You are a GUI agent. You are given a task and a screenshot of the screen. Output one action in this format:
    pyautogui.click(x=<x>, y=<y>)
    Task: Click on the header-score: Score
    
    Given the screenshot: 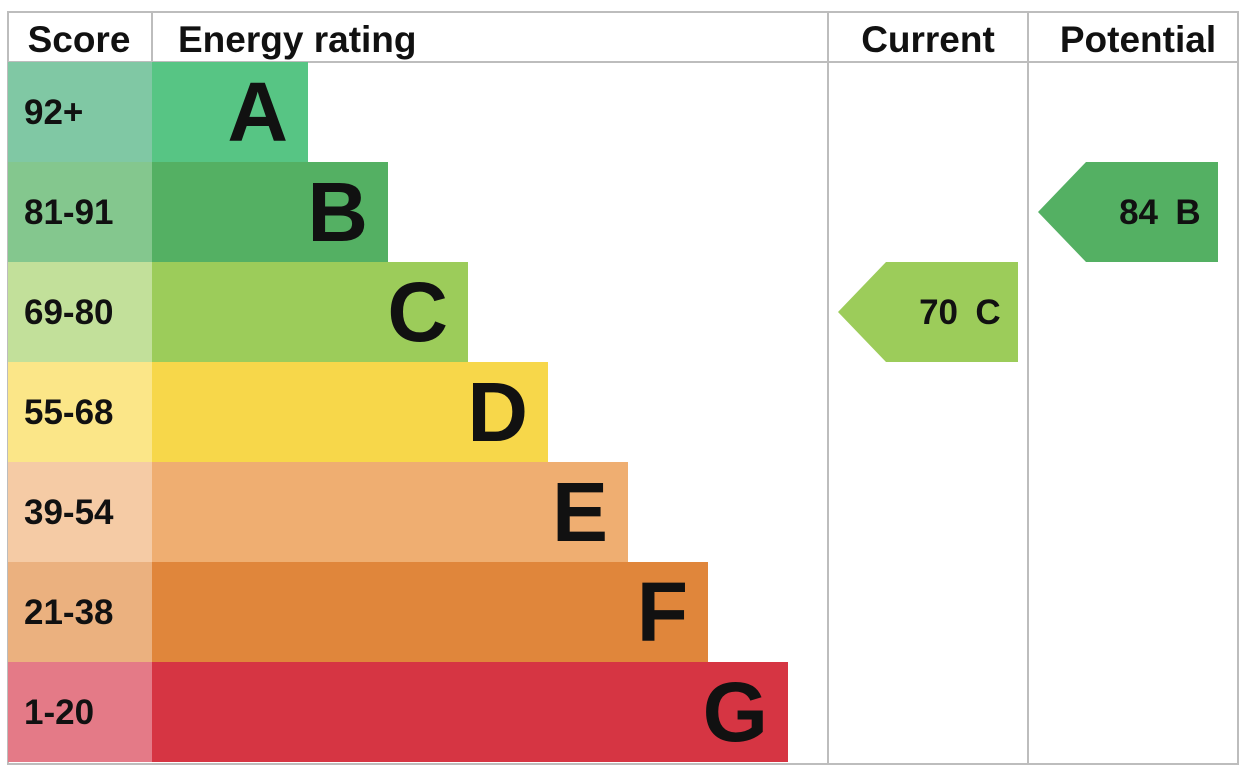 What is the action you would take?
    pyautogui.click(x=79, y=39)
    